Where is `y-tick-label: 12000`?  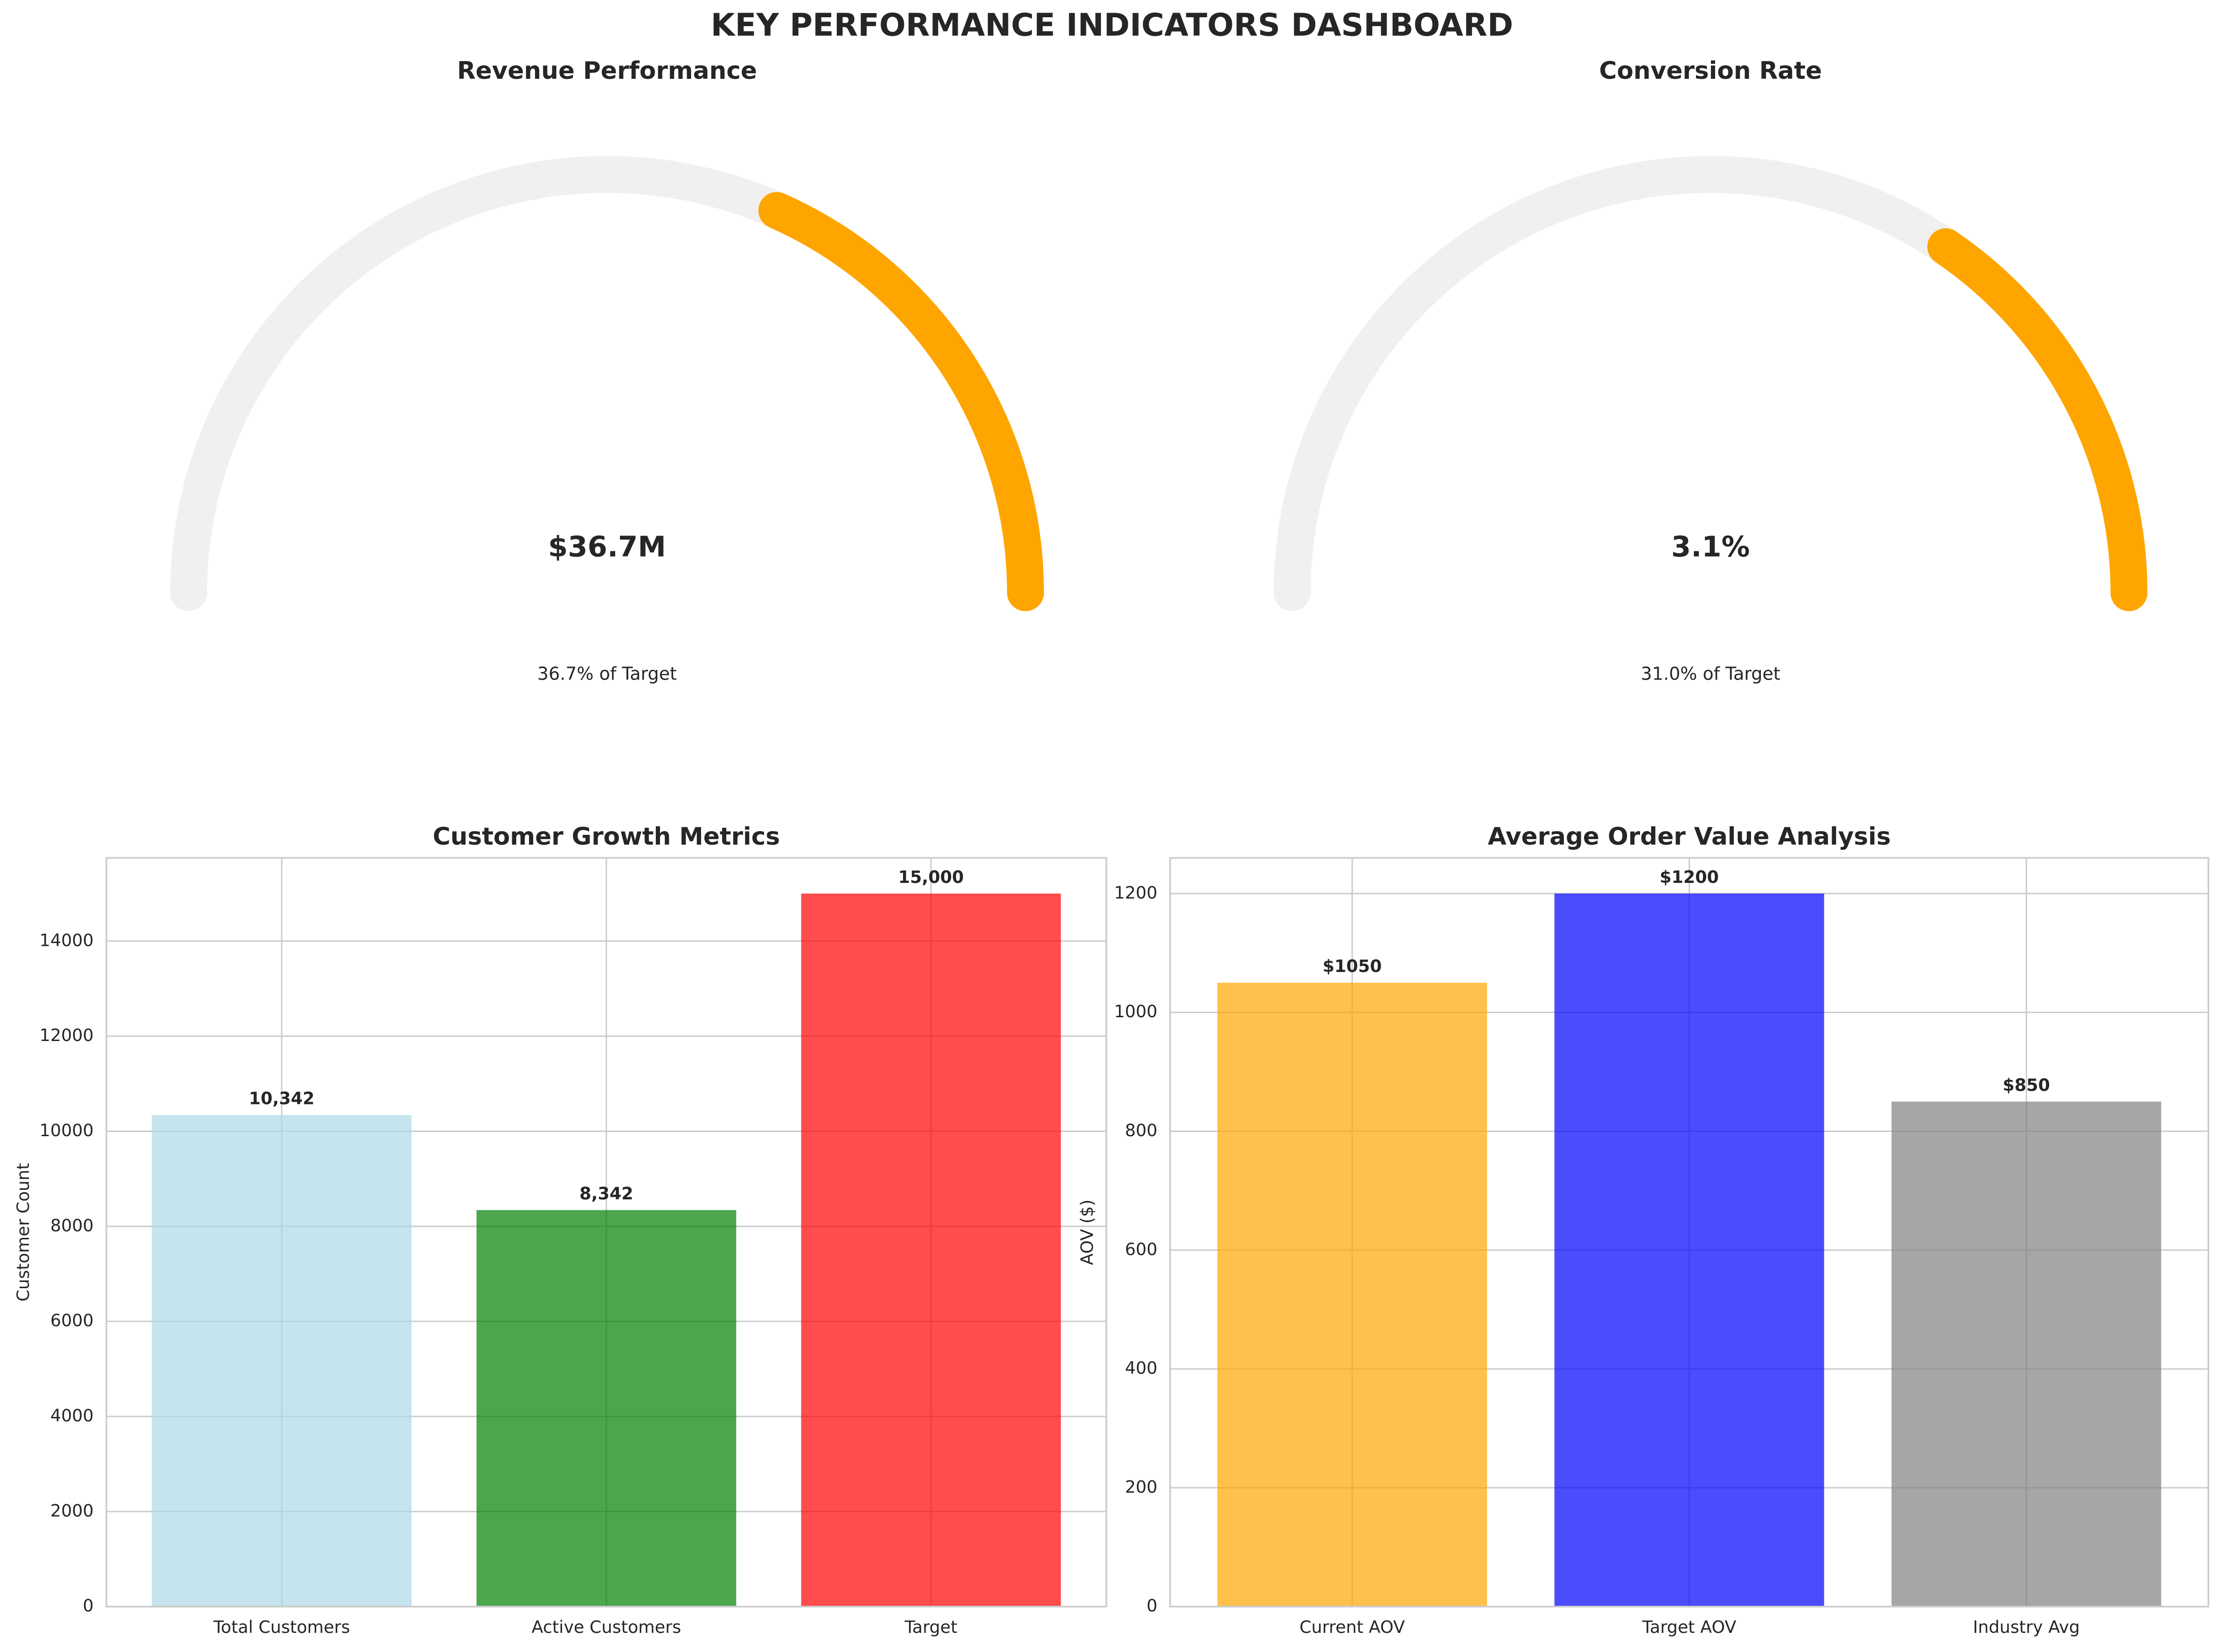
y-tick-label: 12000 is located at coordinates (67, 1035).